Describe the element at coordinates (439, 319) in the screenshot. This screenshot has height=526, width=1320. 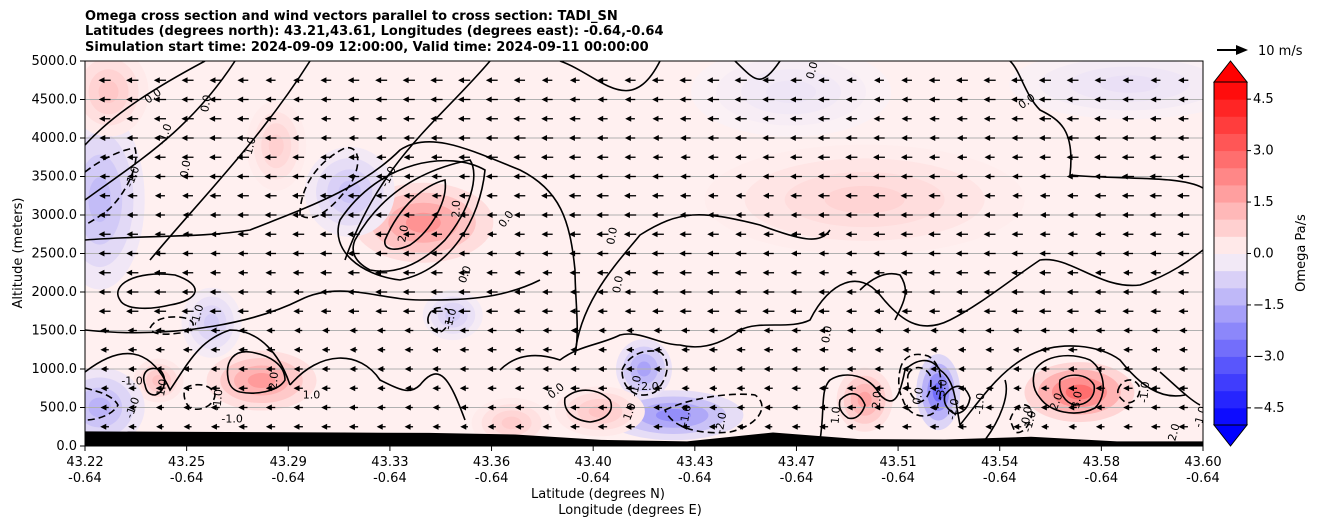
I see `contour-negative` at that location.